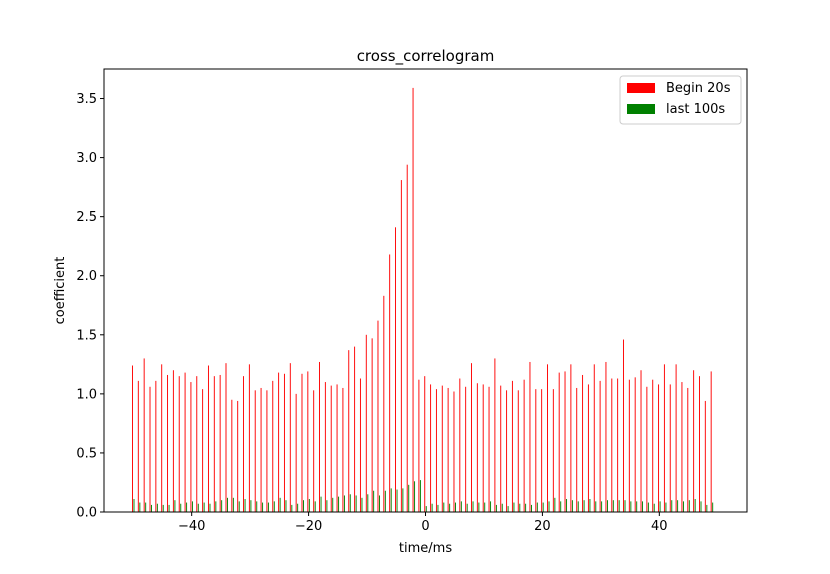  What do you see at coordinates (698, 88) in the screenshot?
I see `legend-label-begin-20s: Begin 20s` at bounding box center [698, 88].